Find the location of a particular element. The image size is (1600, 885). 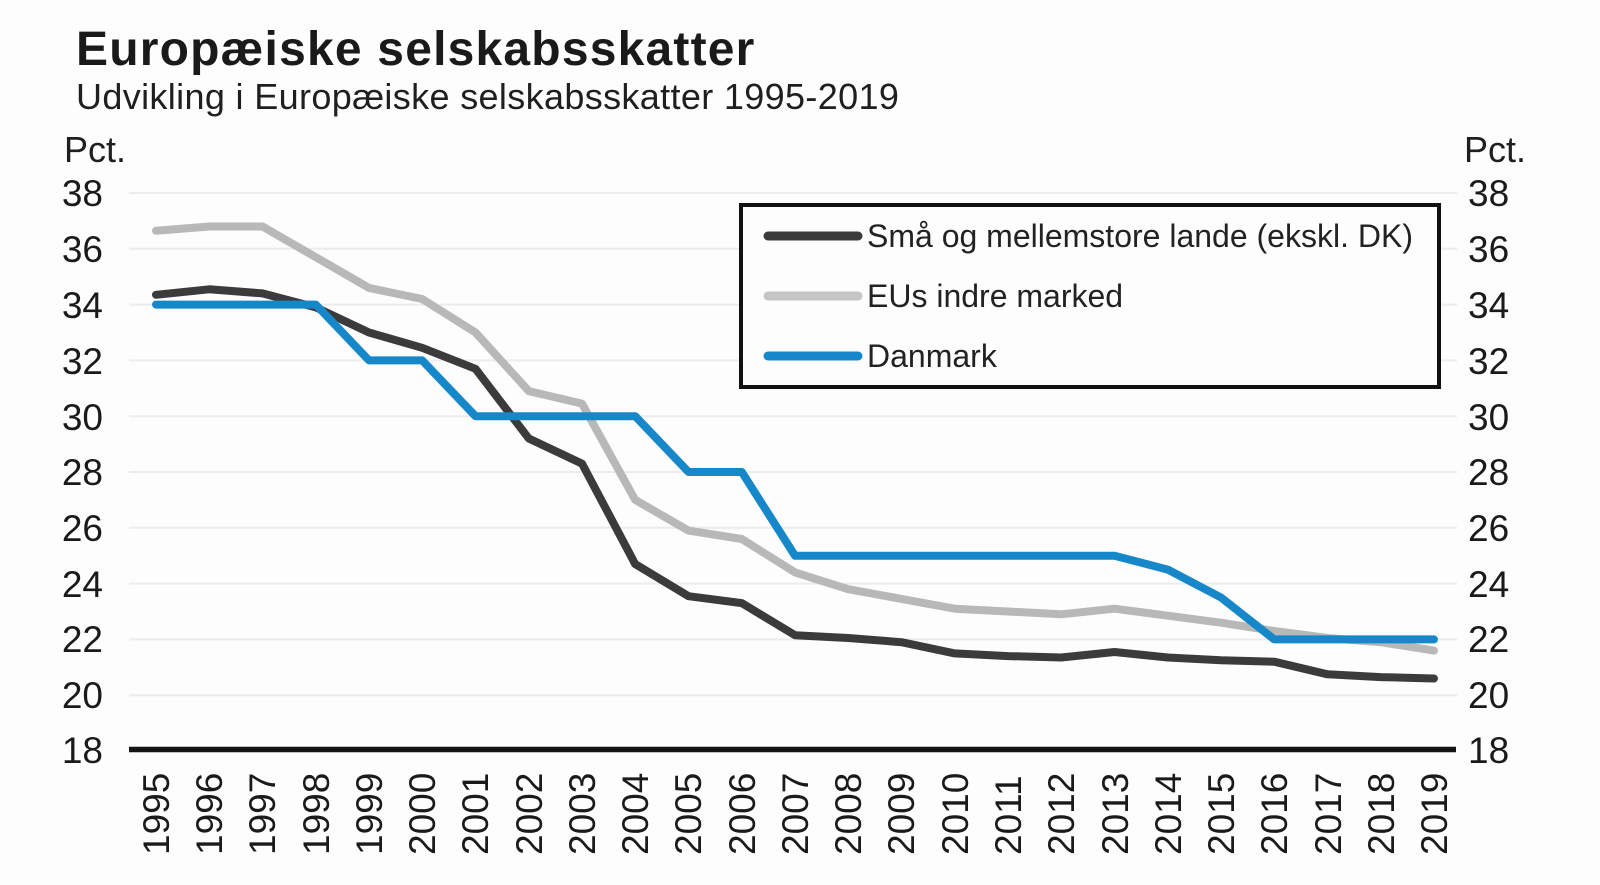

svg-text: 2003 is located at coordinates (582, 814).